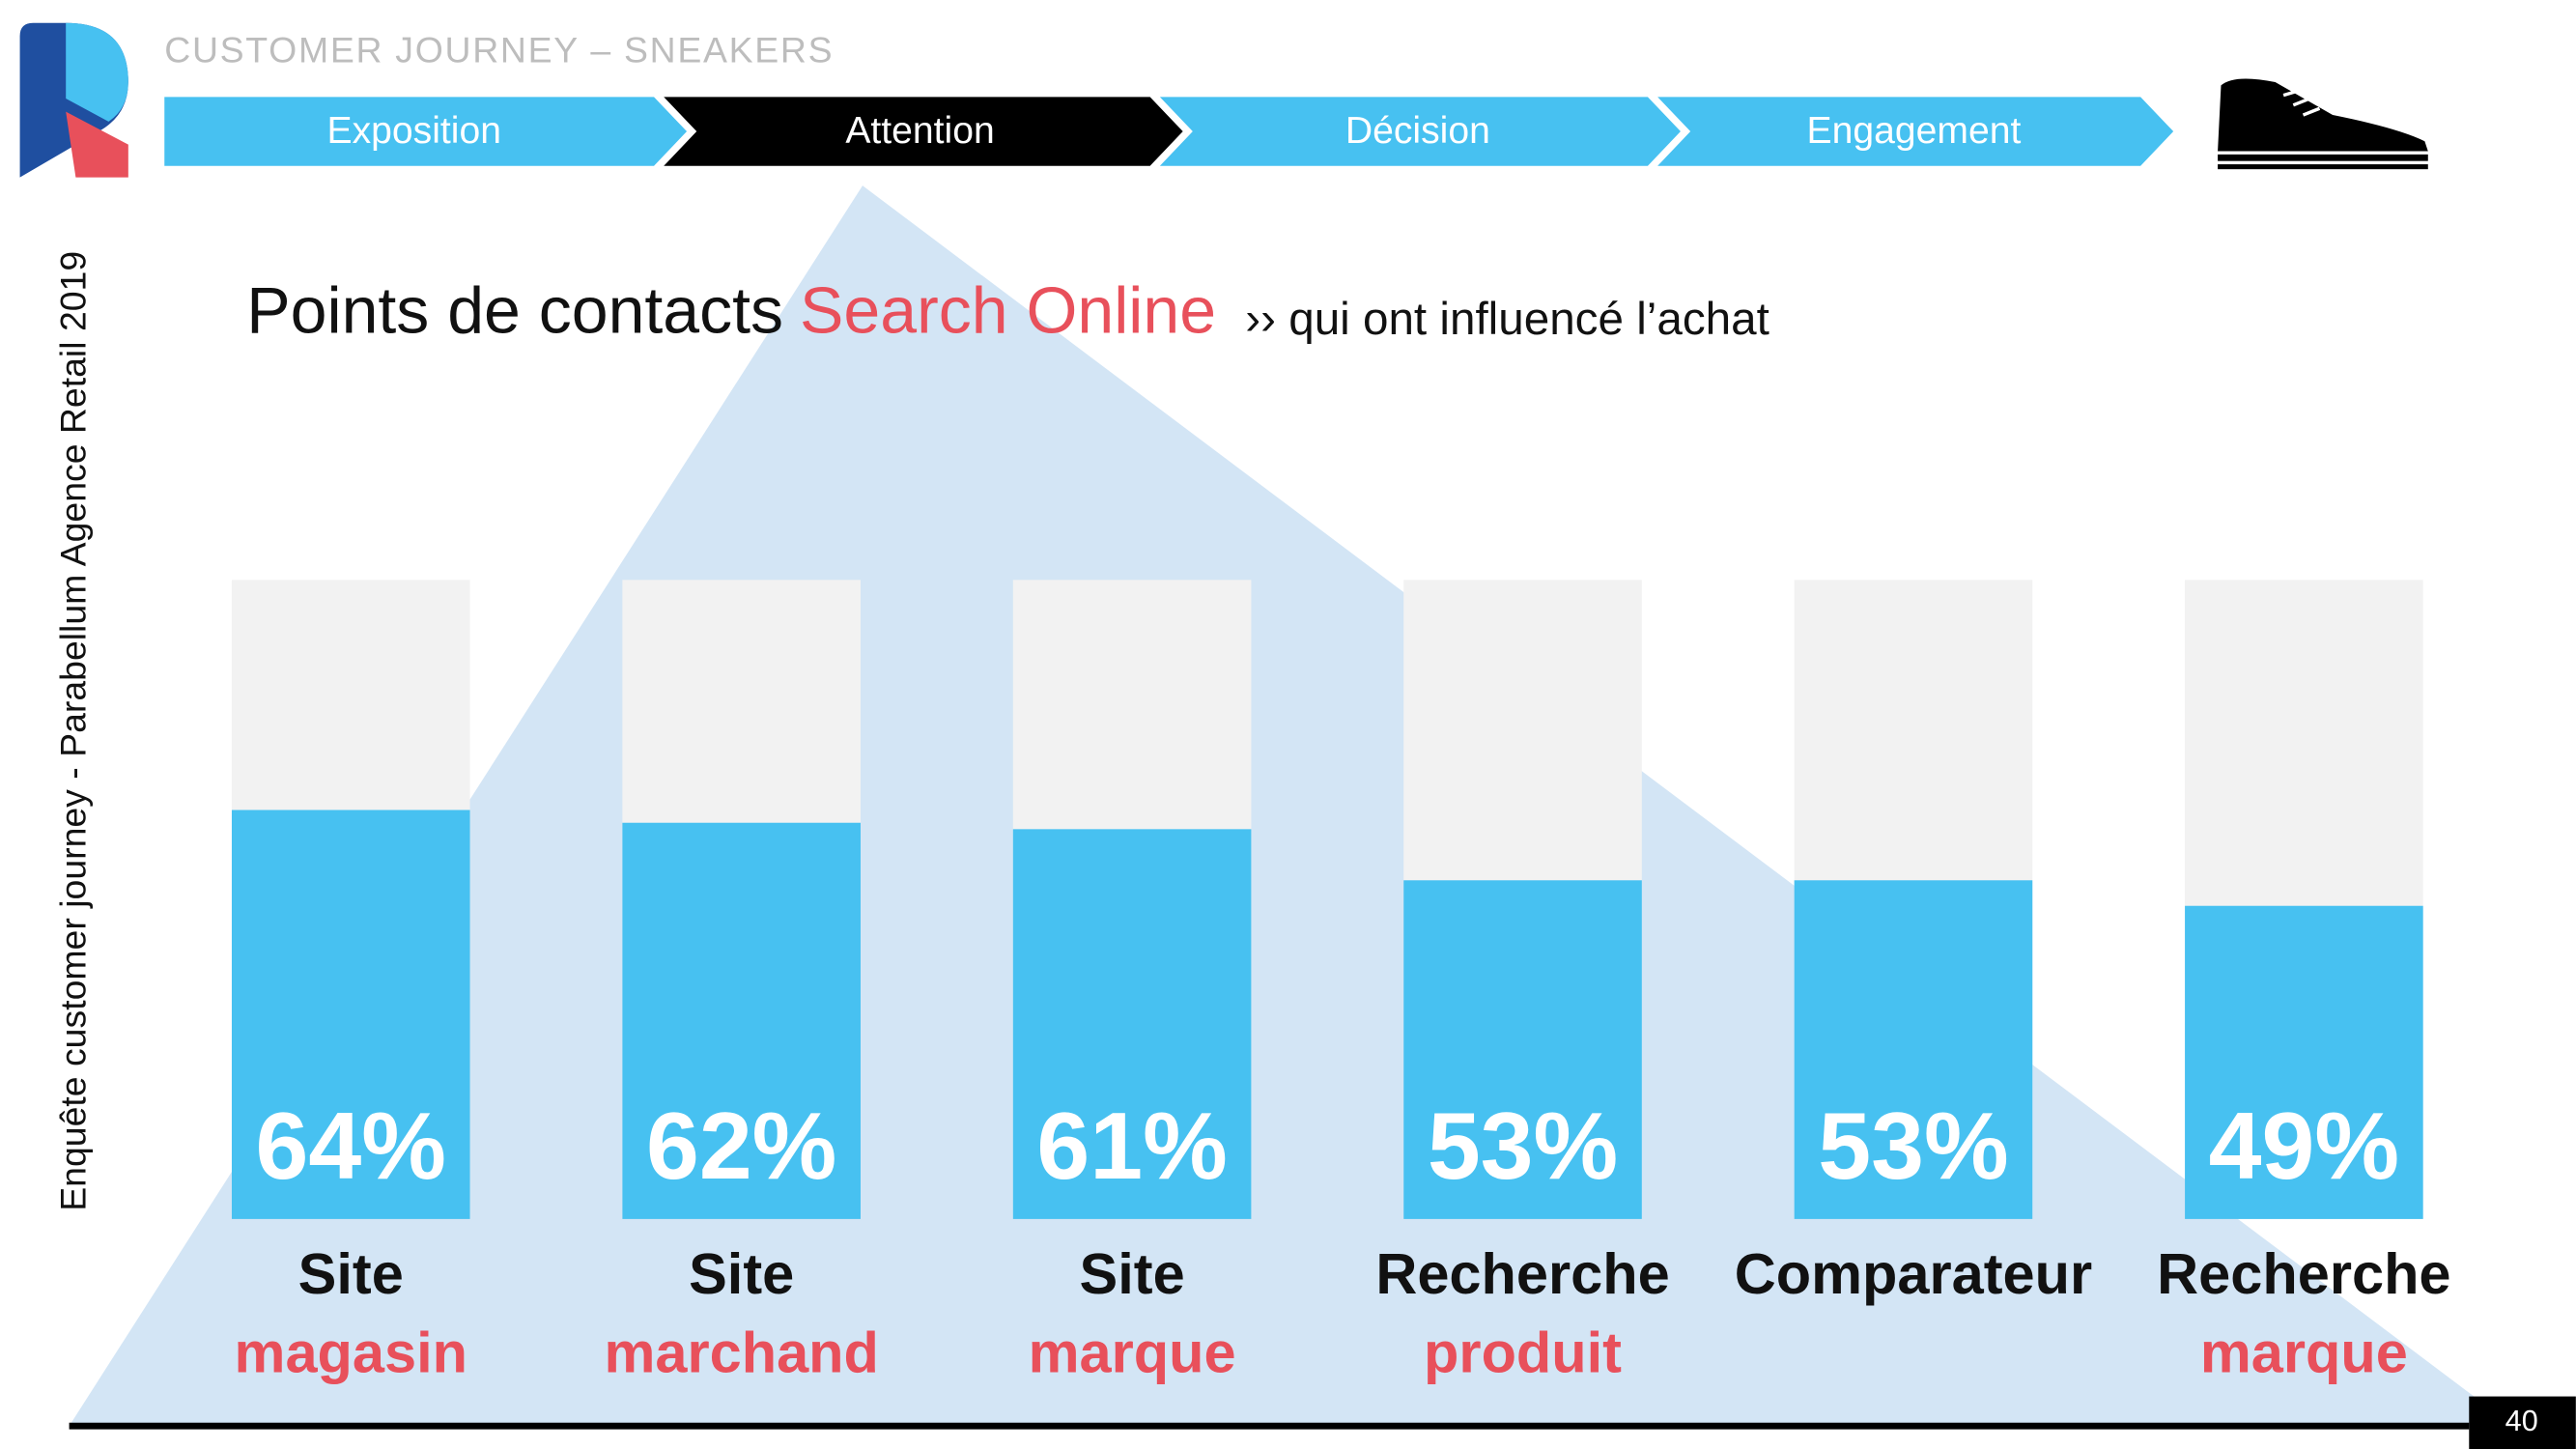 The height and width of the screenshot is (1449, 2576). What do you see at coordinates (919, 131) in the screenshot?
I see `step-label: Attention` at bounding box center [919, 131].